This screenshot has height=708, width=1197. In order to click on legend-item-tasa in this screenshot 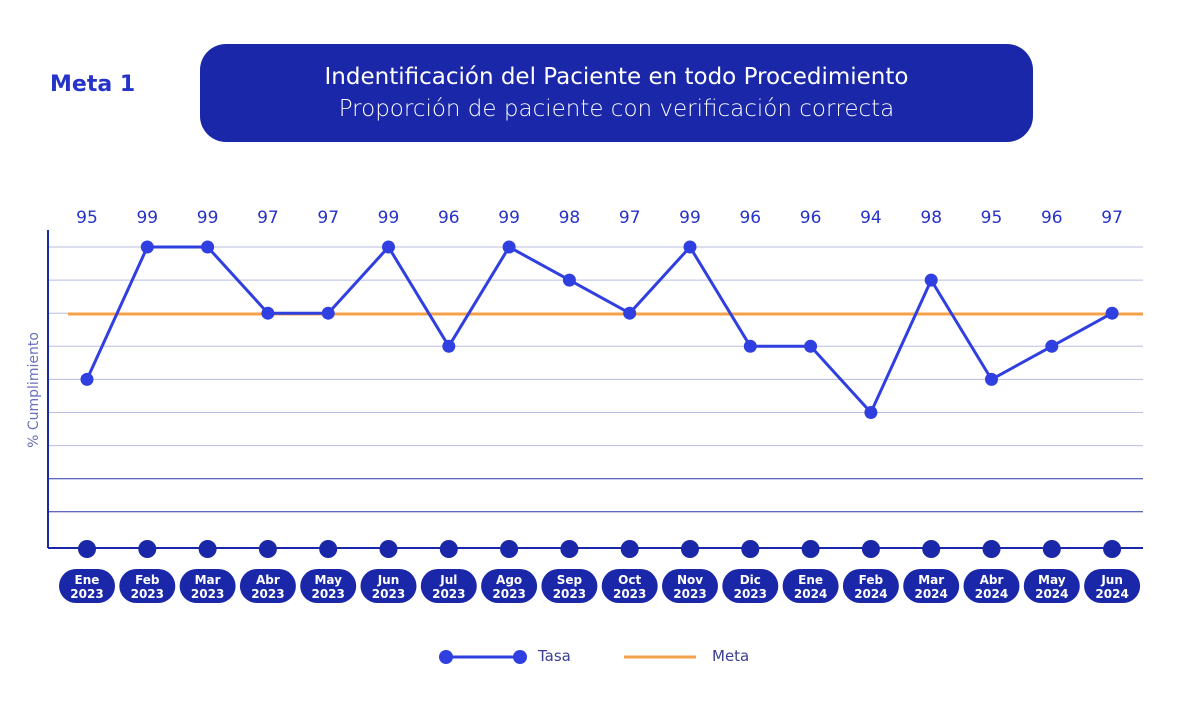, I will do `click(483, 657)`.